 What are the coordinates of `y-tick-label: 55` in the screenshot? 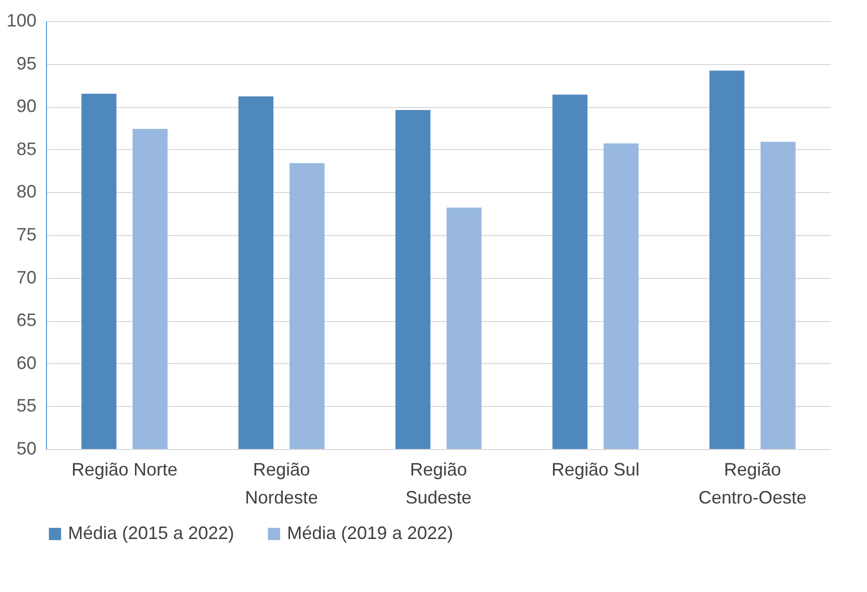 It's located at (26, 406).